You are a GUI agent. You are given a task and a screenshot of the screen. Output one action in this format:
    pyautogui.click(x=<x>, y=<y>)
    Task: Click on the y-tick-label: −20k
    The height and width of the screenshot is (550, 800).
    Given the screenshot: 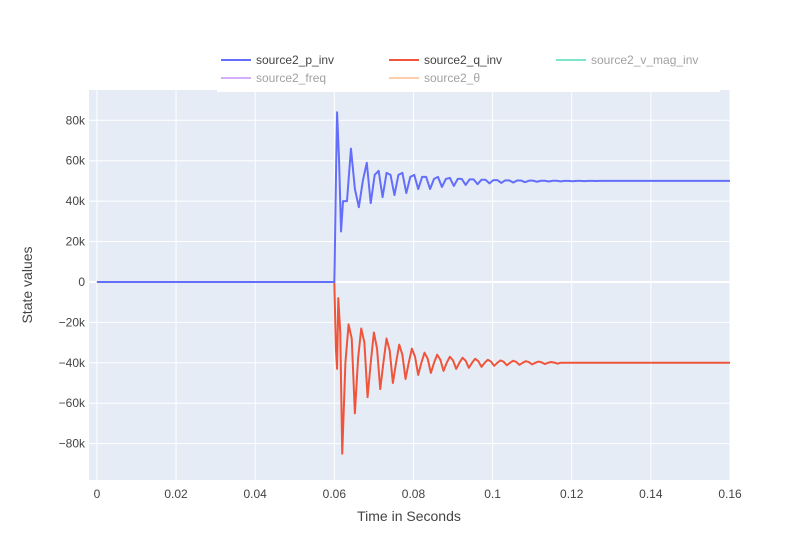 What is the action you would take?
    pyautogui.click(x=72, y=322)
    